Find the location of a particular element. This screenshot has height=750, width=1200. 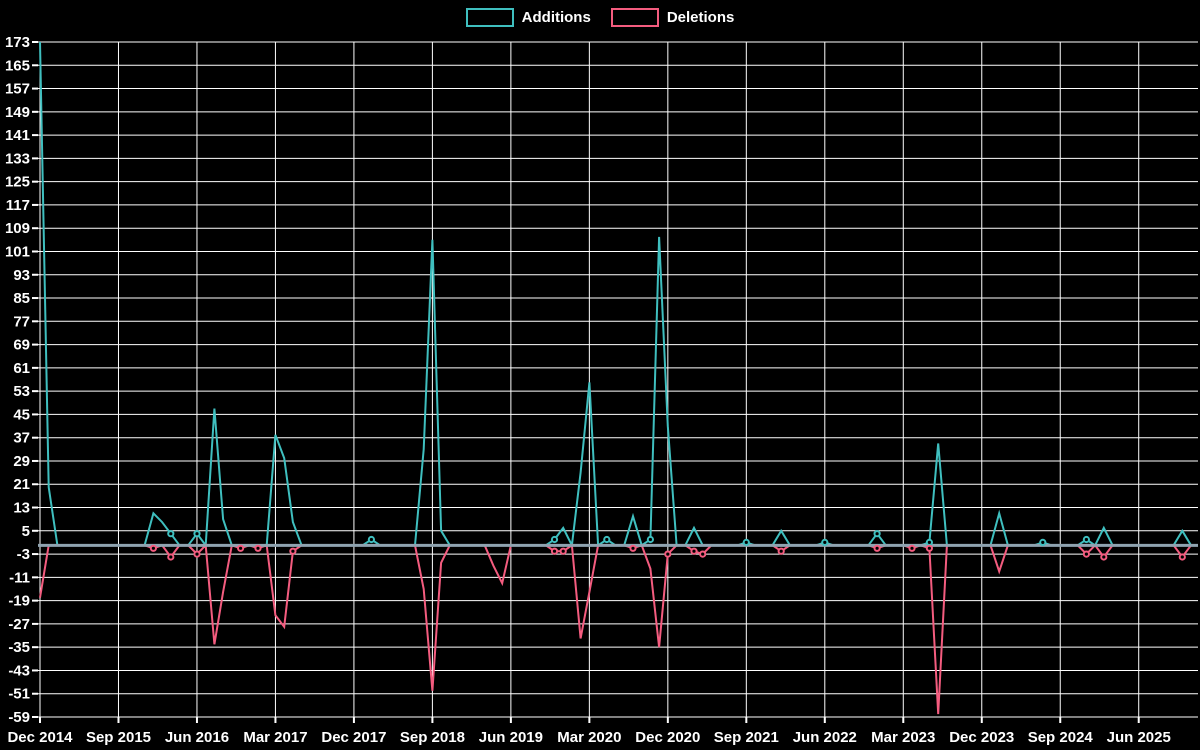

x-tick-label: Dec 2014 is located at coordinates (40, 737).